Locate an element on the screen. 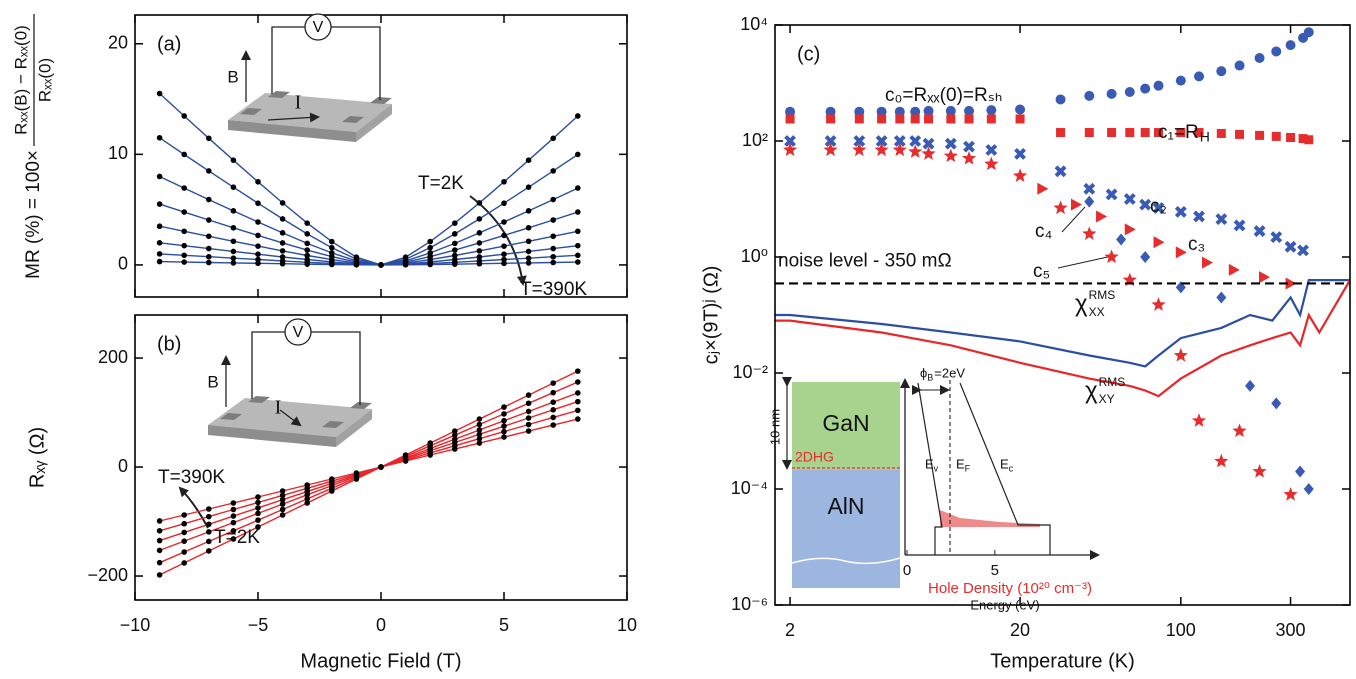 The height and width of the screenshot is (679, 1356). sample-side is located at coordinates (292, 131).